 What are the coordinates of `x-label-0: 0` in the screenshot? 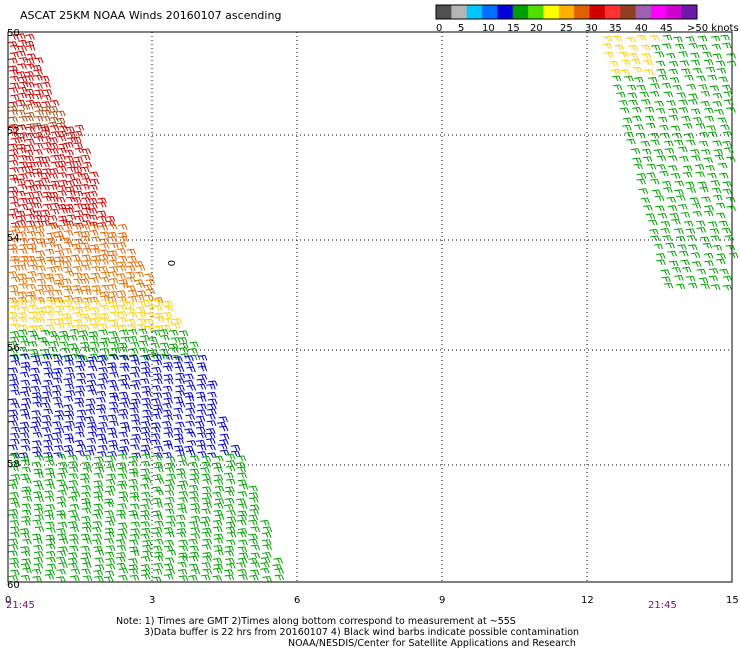 It's located at (8, 600).